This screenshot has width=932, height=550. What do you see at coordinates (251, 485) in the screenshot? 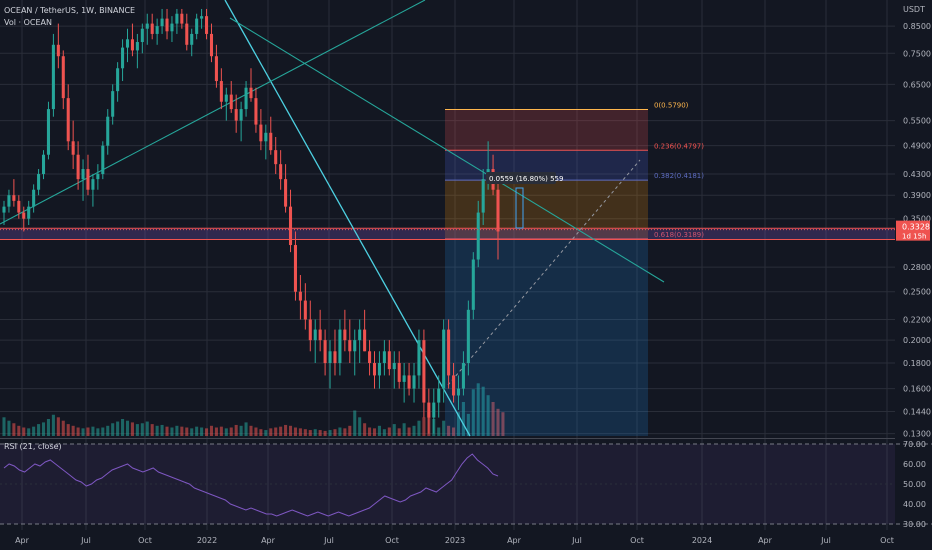
I see `rsi-line` at bounding box center [251, 485].